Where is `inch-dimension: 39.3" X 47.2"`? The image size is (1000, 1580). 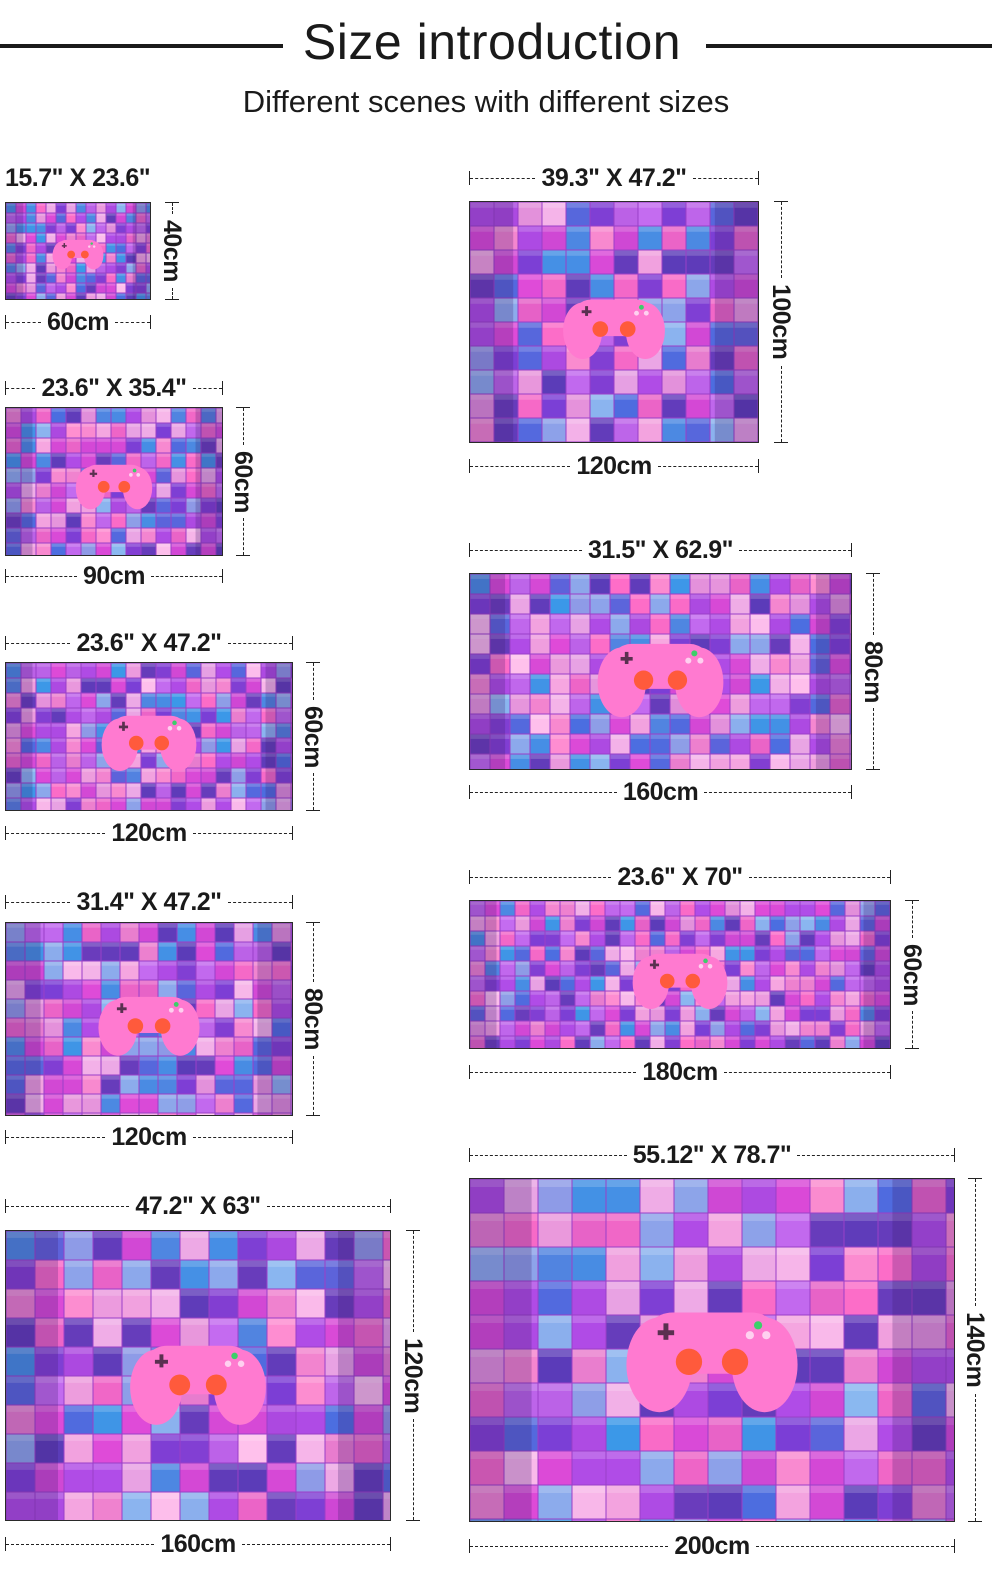
inch-dimension: 39.3" X 47.2" is located at coordinates (614, 178).